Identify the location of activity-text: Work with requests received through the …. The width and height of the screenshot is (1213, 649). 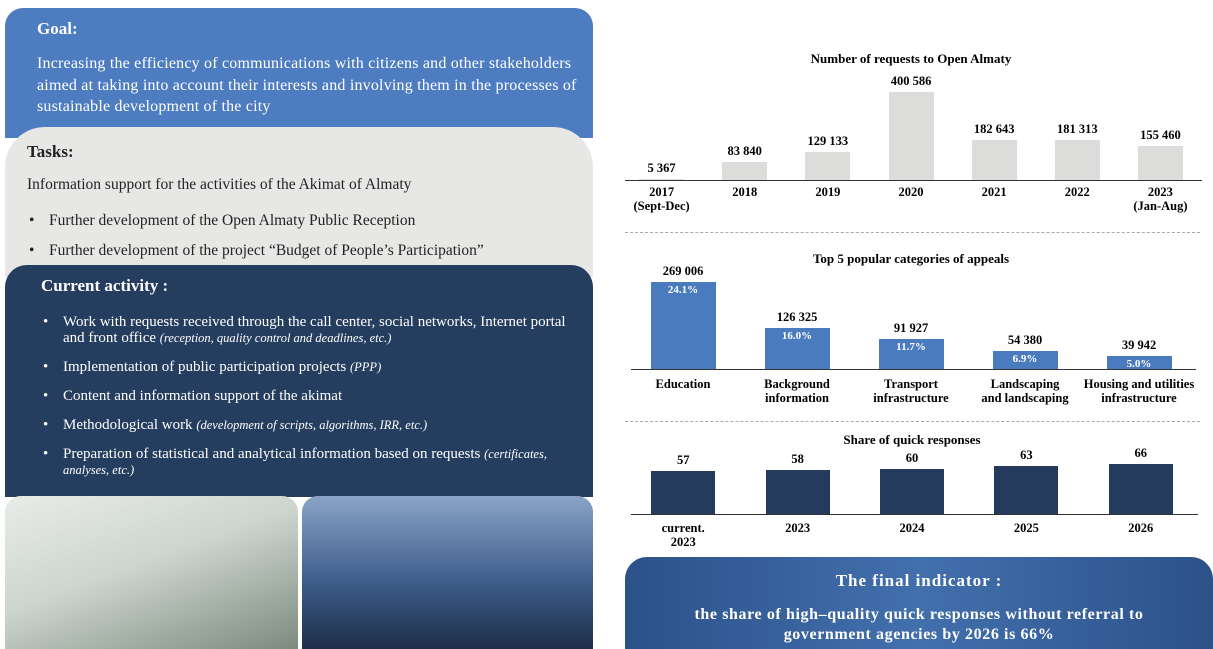
(314, 330).